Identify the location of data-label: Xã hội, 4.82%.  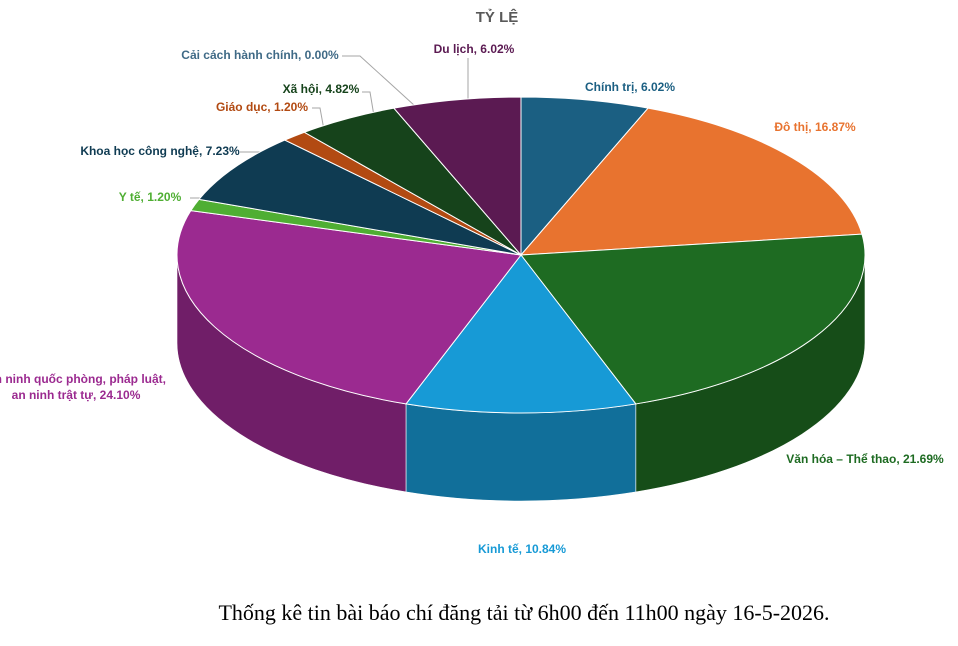
(321, 89).